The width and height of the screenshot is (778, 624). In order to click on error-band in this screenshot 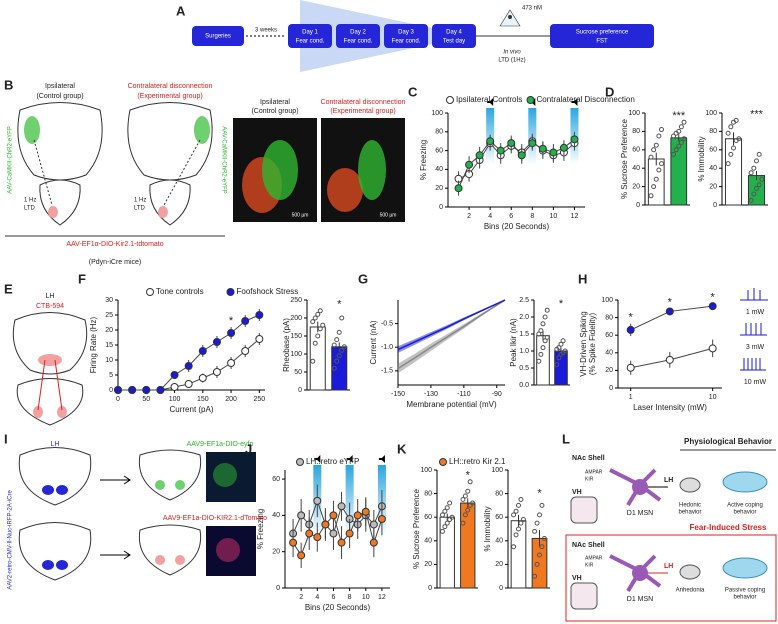, I will do `click(451, 337)`.